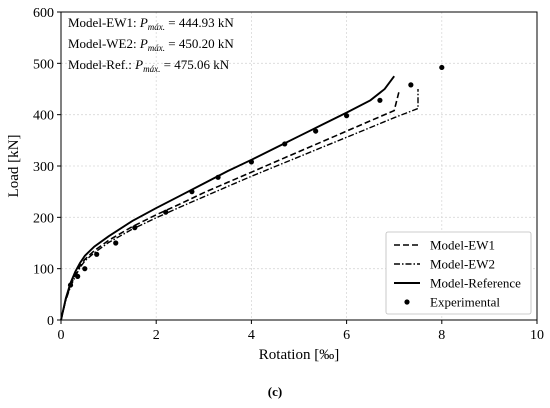  I want to click on y-tick-label: 100, so click(43, 270).